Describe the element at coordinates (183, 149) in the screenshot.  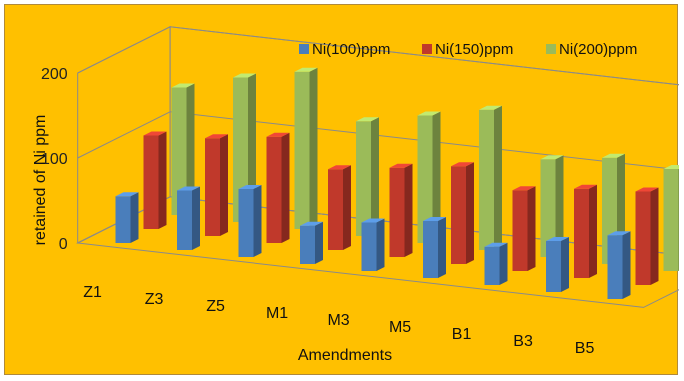
I see `bar-Ni(200)ppm-Z1` at that location.